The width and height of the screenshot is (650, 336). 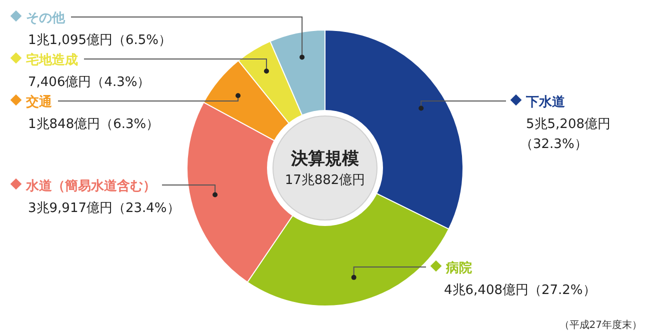 What do you see at coordinates (52, 60) in the screenshot?
I see `legend-label: 宅地造成` at bounding box center [52, 60].